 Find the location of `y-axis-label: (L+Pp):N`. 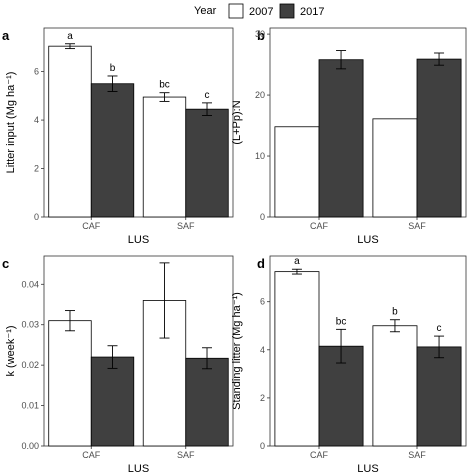

y-axis-label: (L+Pp):N is located at coordinates (237, 122).